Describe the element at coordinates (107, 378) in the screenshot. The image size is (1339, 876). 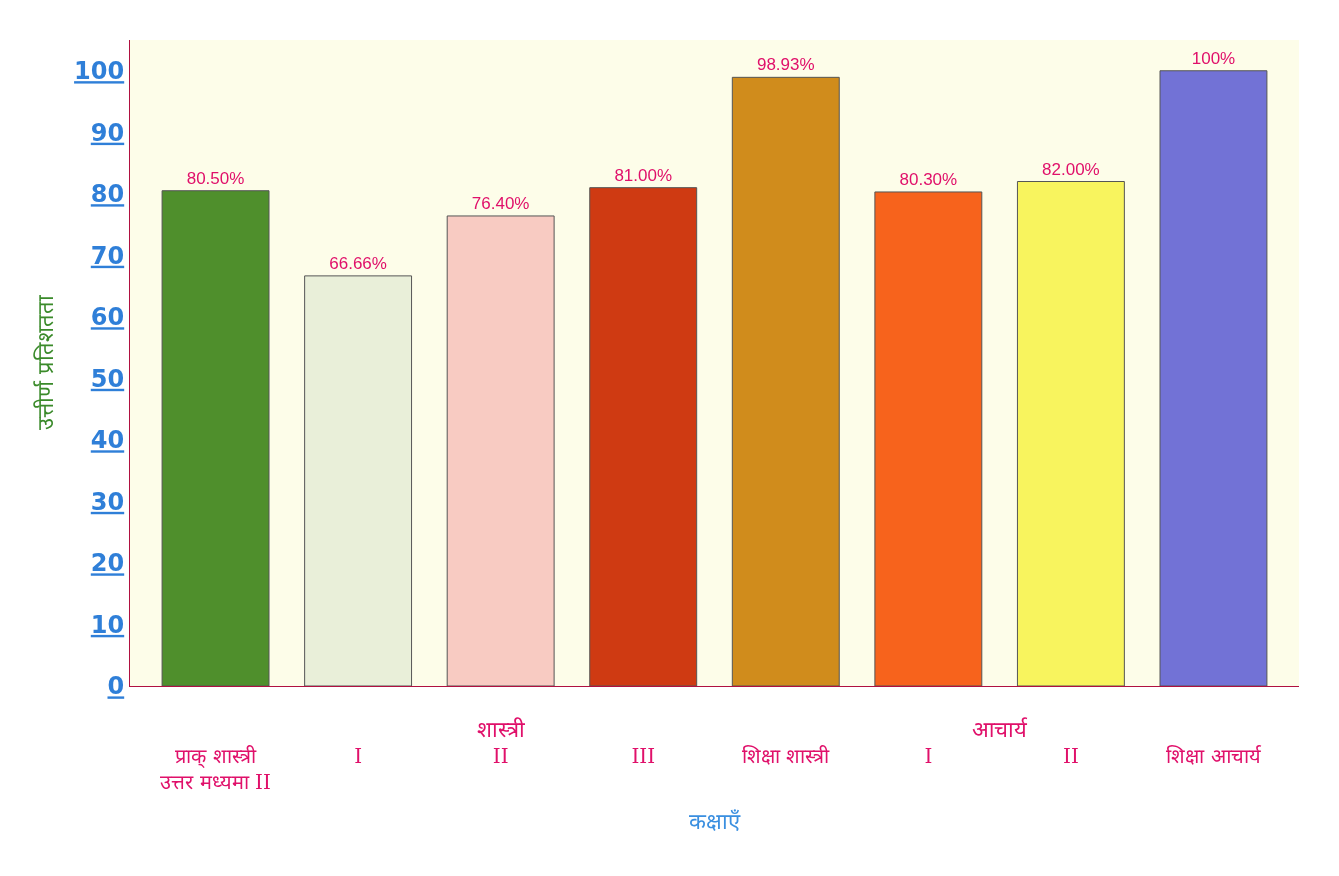
I see `y-tick-label: 50` at that location.